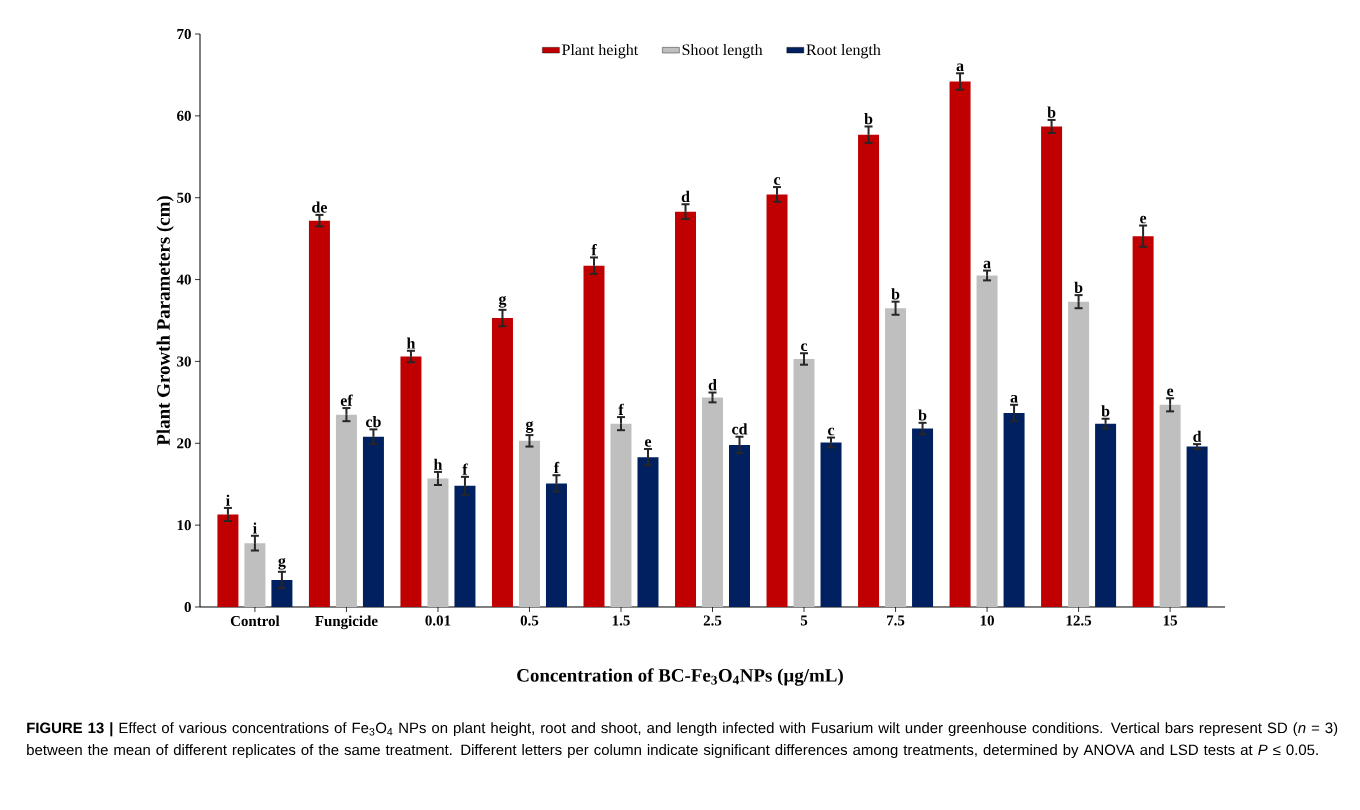 The height and width of the screenshot is (810, 1360). What do you see at coordinates (529, 620) in the screenshot?
I see `x-tick-label: 0.5` at bounding box center [529, 620].